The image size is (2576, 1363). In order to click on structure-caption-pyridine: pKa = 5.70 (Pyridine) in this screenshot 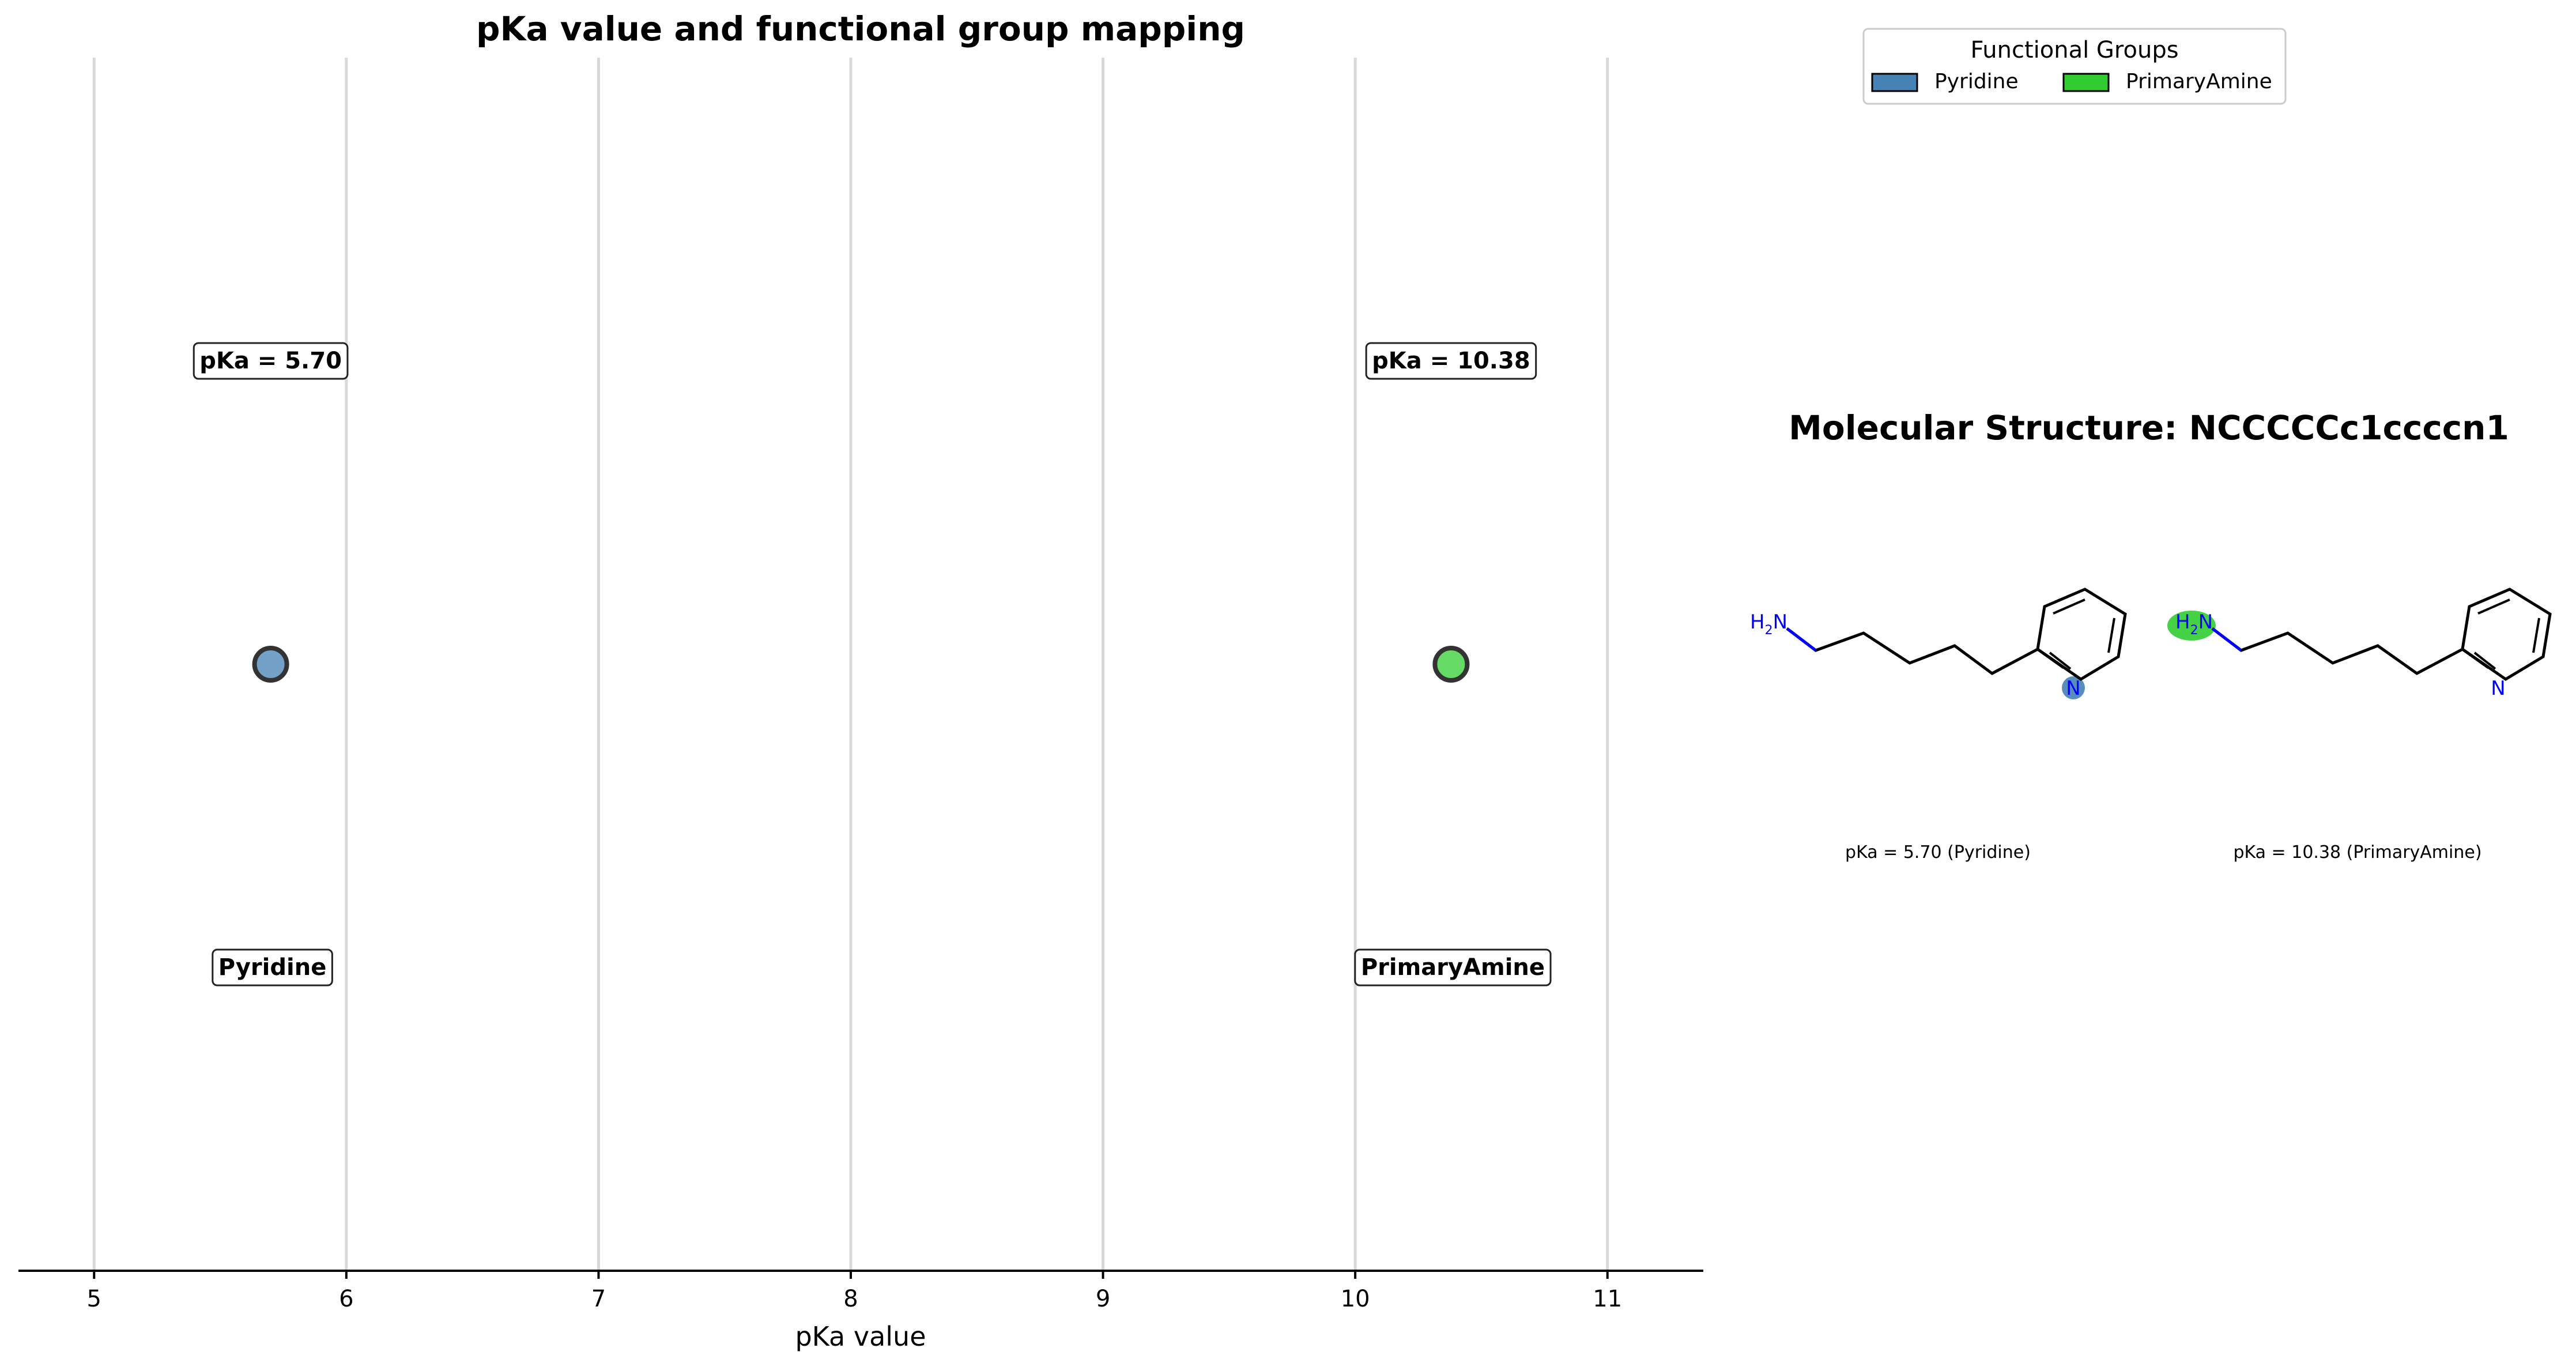, I will do `click(1938, 853)`.